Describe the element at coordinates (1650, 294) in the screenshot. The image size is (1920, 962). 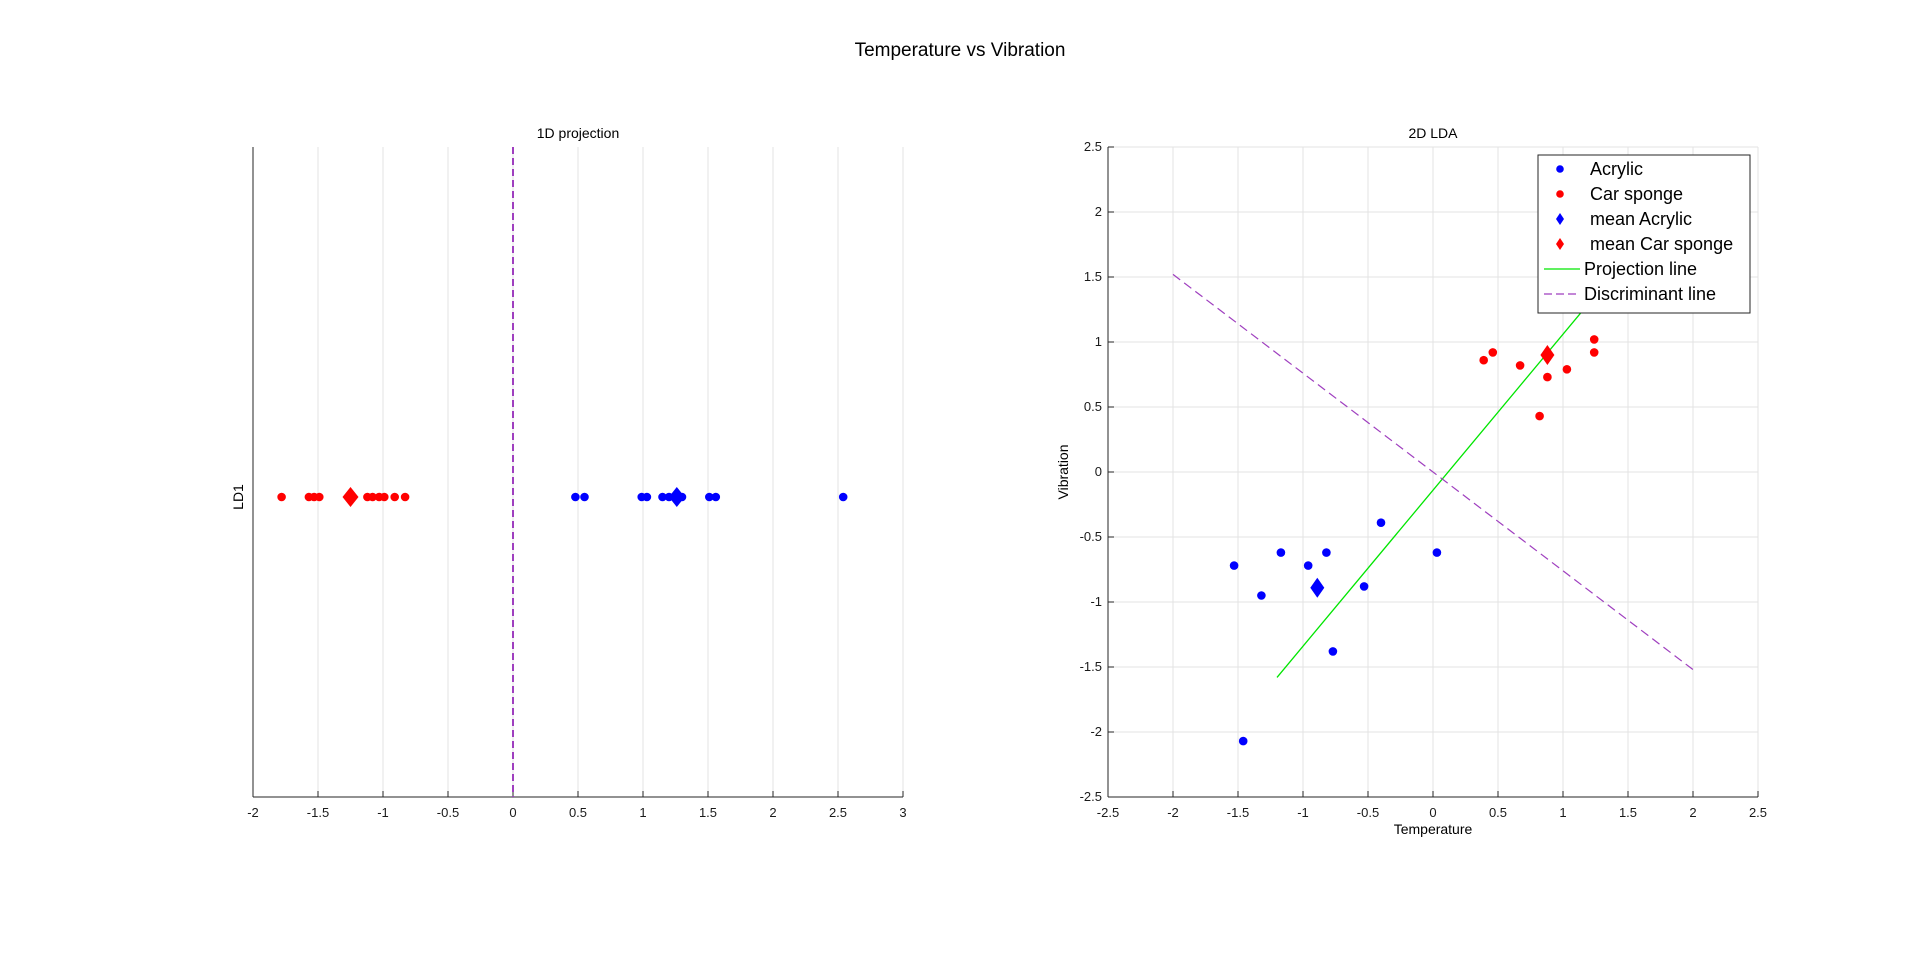
I see `legend-entry-label: Discriminant line` at that location.